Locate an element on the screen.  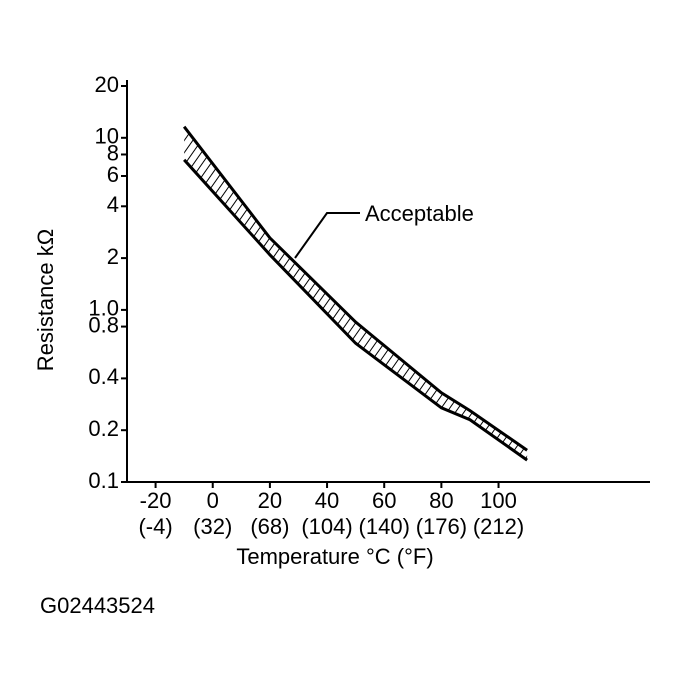
x-tick-label: 20 is located at coordinates (270, 500).